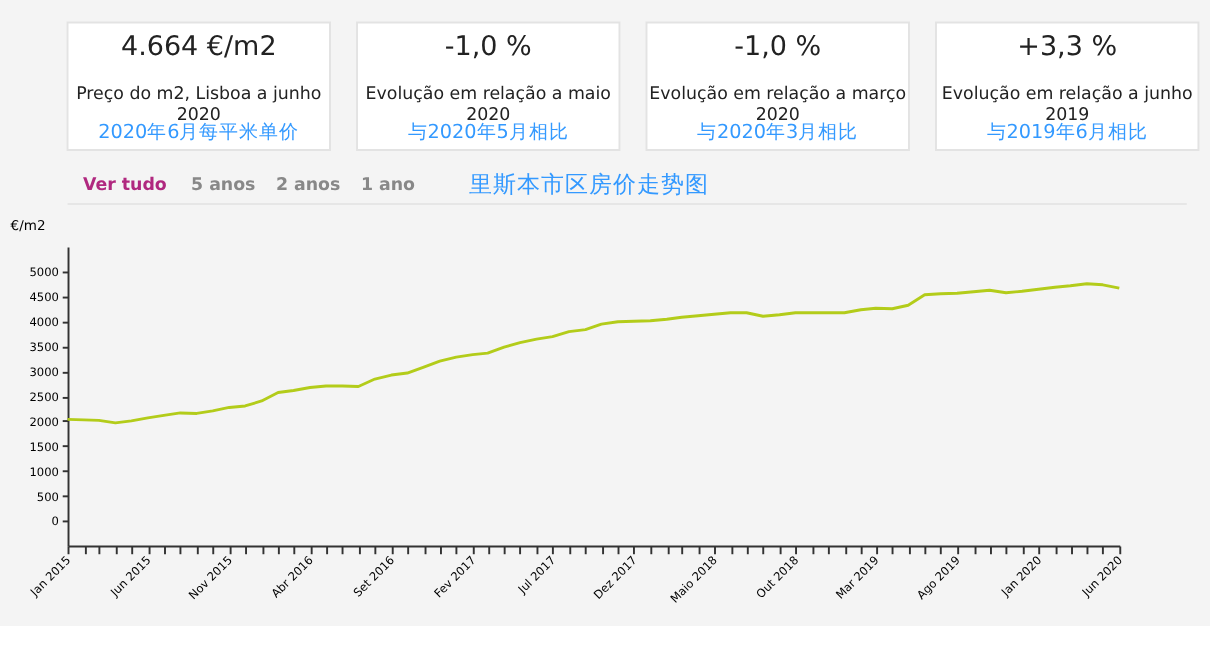 This screenshot has width=1210, height=672. Describe the element at coordinates (1067, 47) in the screenshot. I see `text: +3,3 %` at that location.